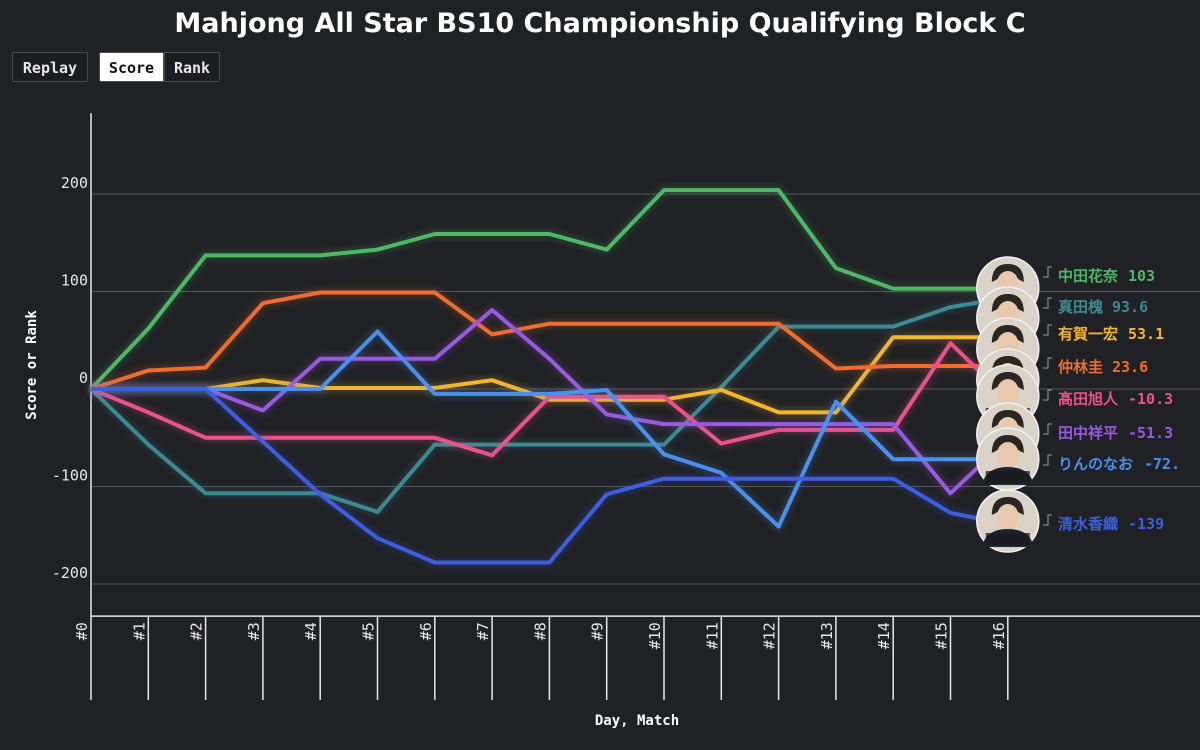 The height and width of the screenshot is (750, 1200). What do you see at coordinates (1088, 399) in the screenshot?
I see `series-name-label: 髙田旭人` at bounding box center [1088, 399].